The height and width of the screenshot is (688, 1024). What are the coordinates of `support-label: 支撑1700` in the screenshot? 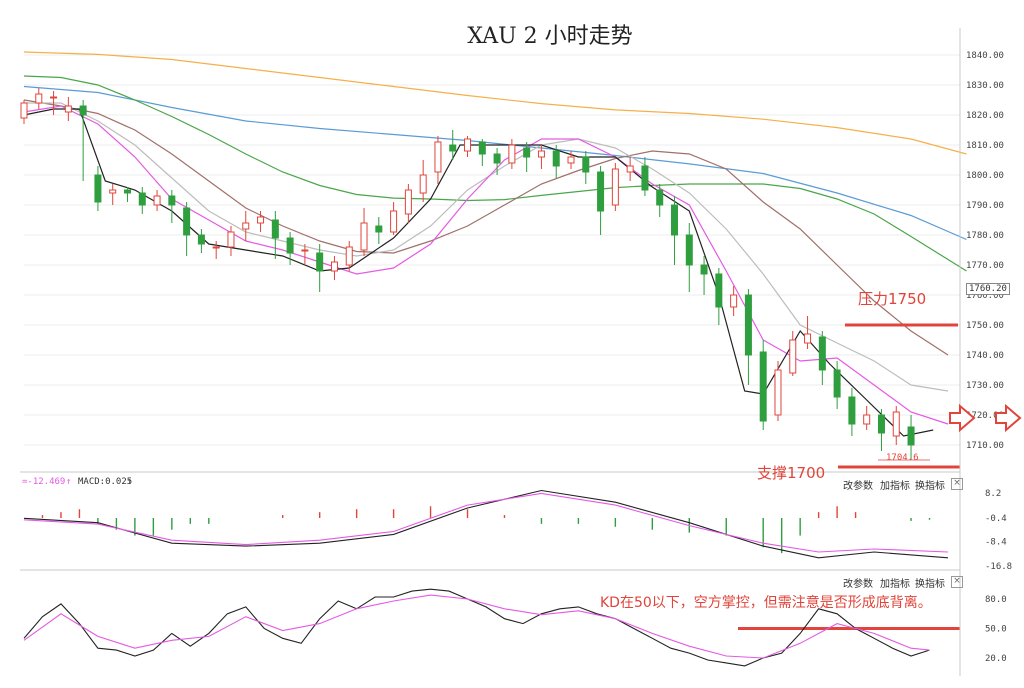 It's located at (791, 473).